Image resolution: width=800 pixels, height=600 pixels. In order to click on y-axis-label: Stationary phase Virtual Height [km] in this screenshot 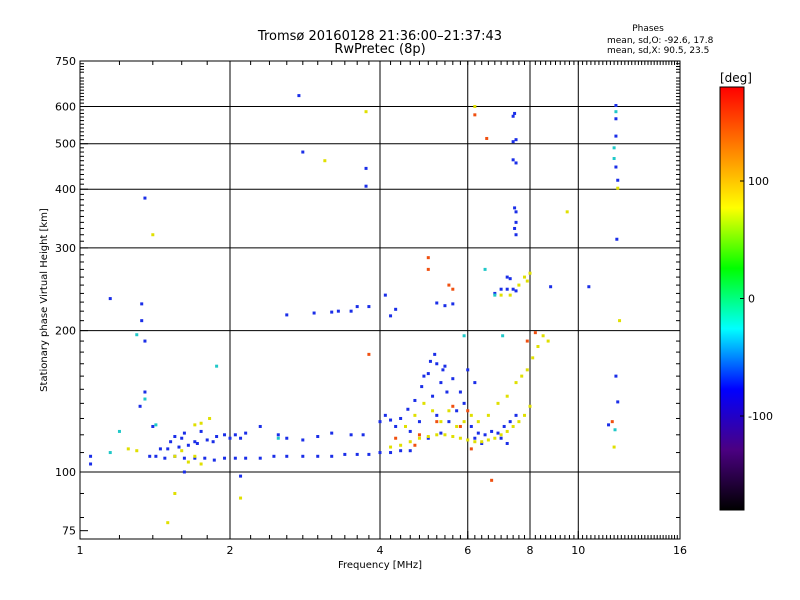, I will do `click(44, 300)`.